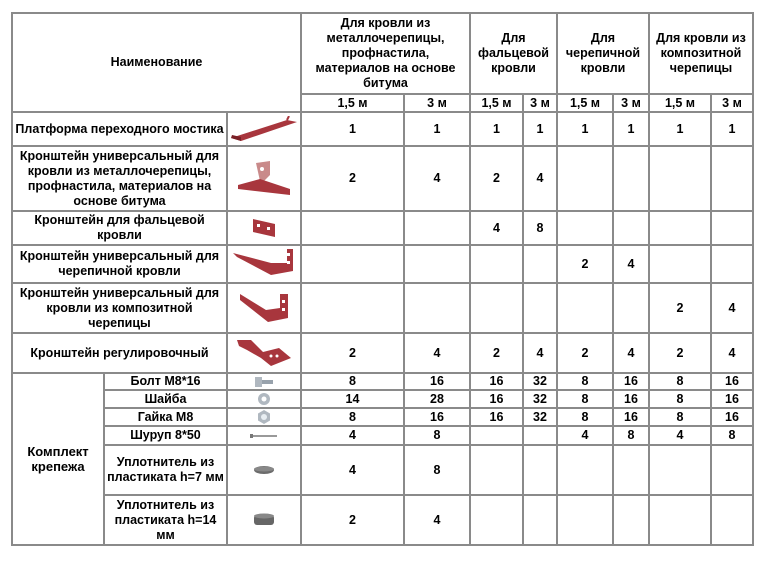 The height and width of the screenshot is (561, 757). I want to click on seal-thin-icon, so click(264, 470).